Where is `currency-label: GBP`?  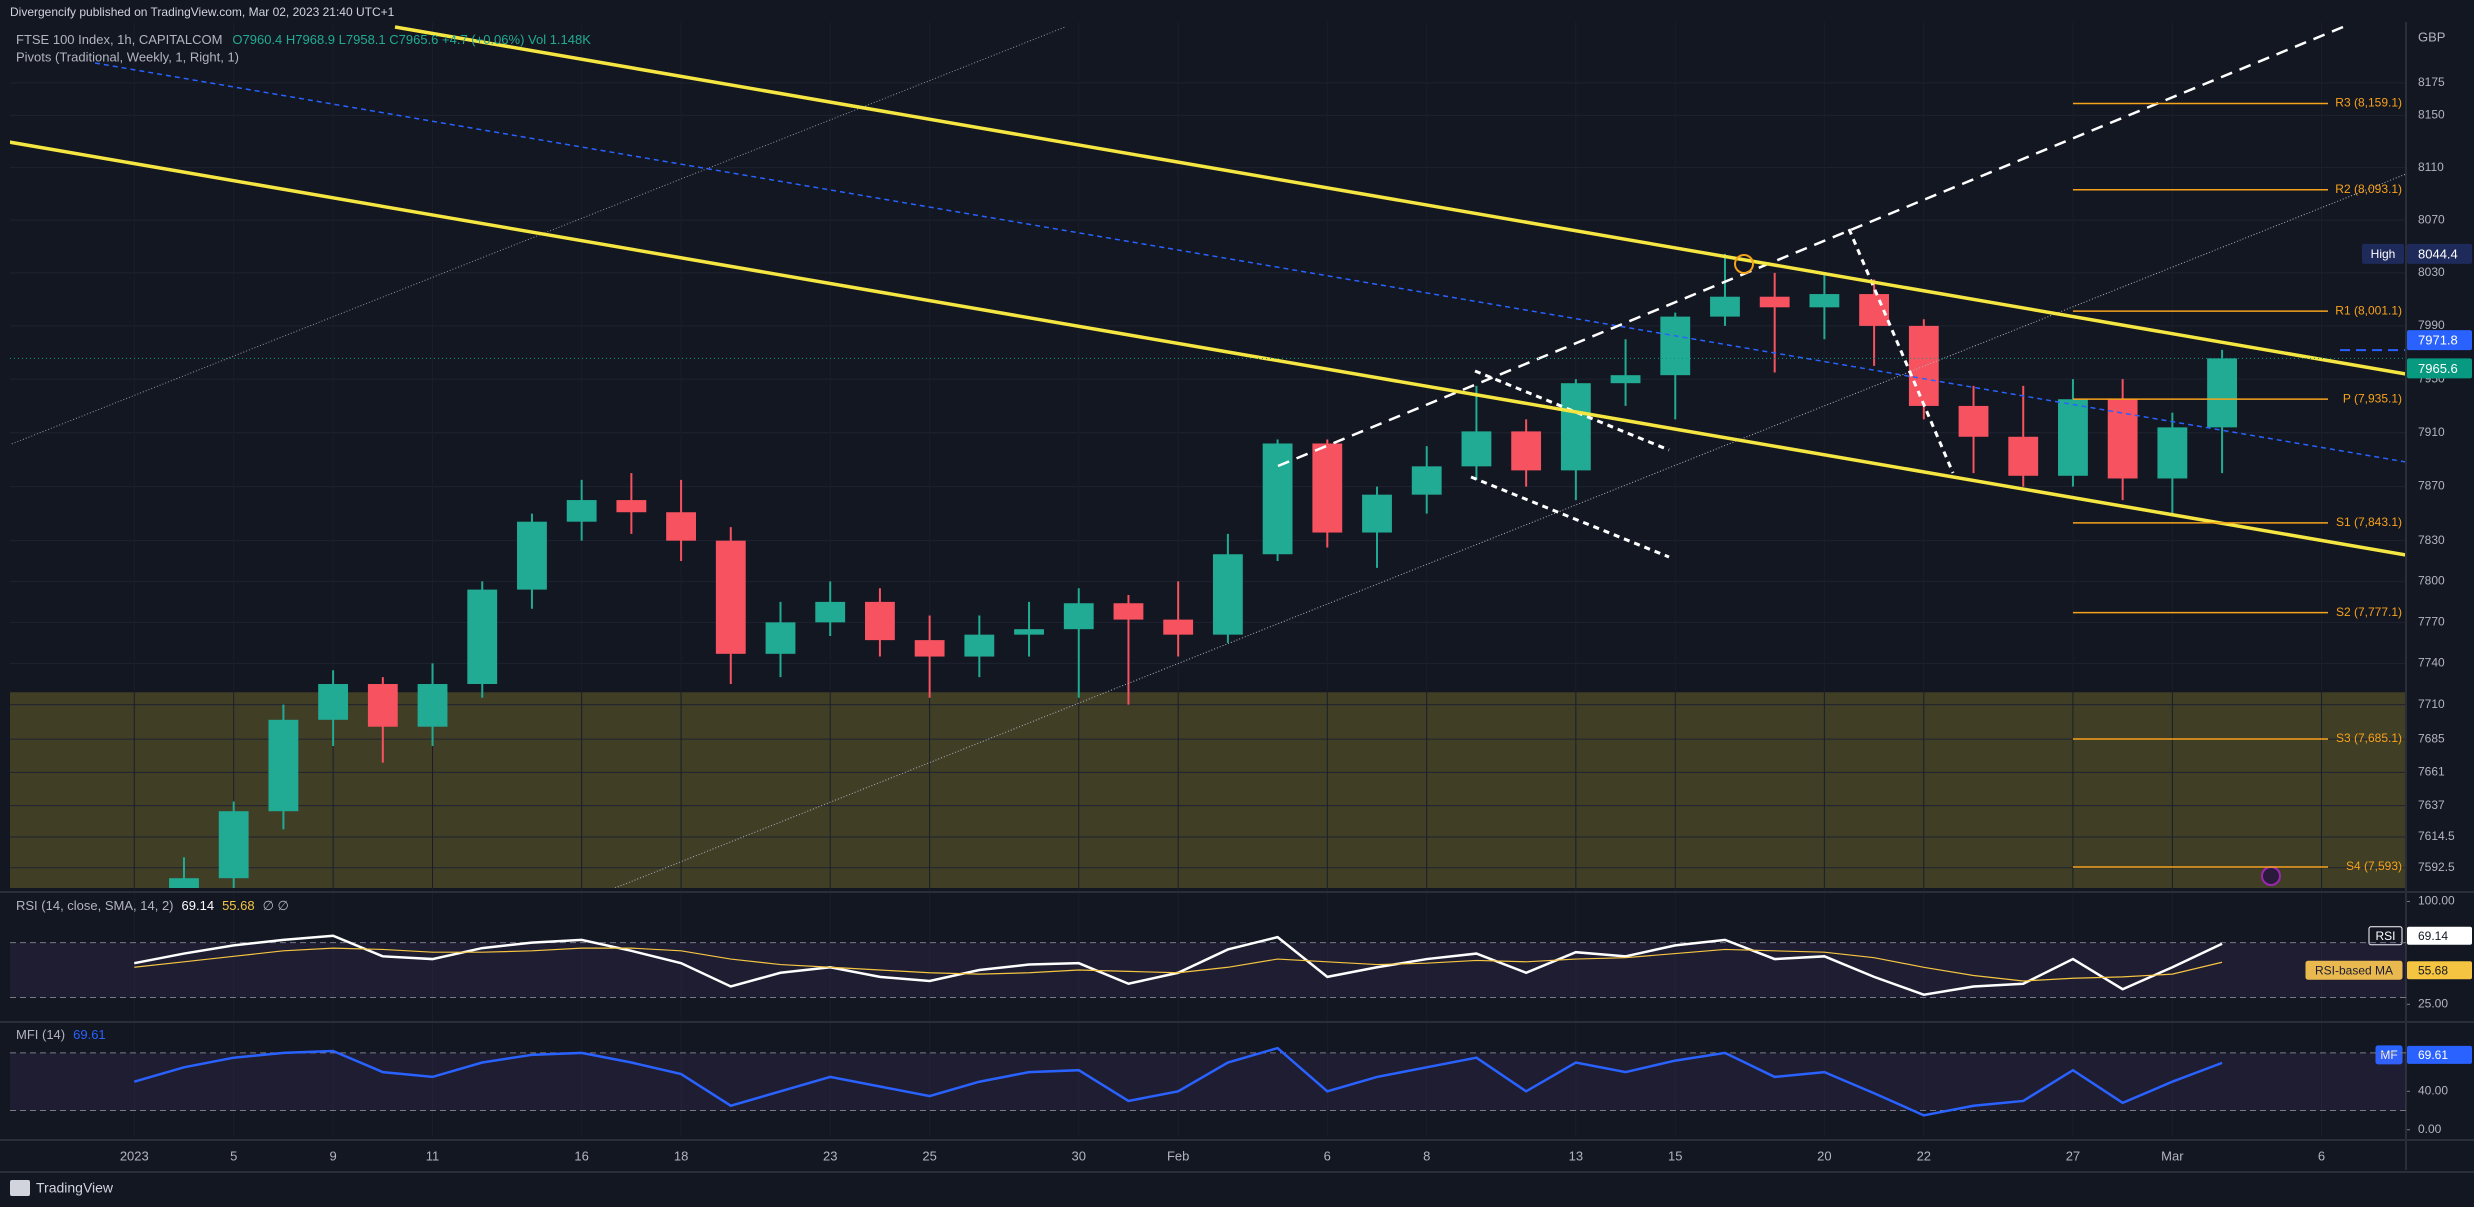 currency-label: GBP is located at coordinates (2431, 36).